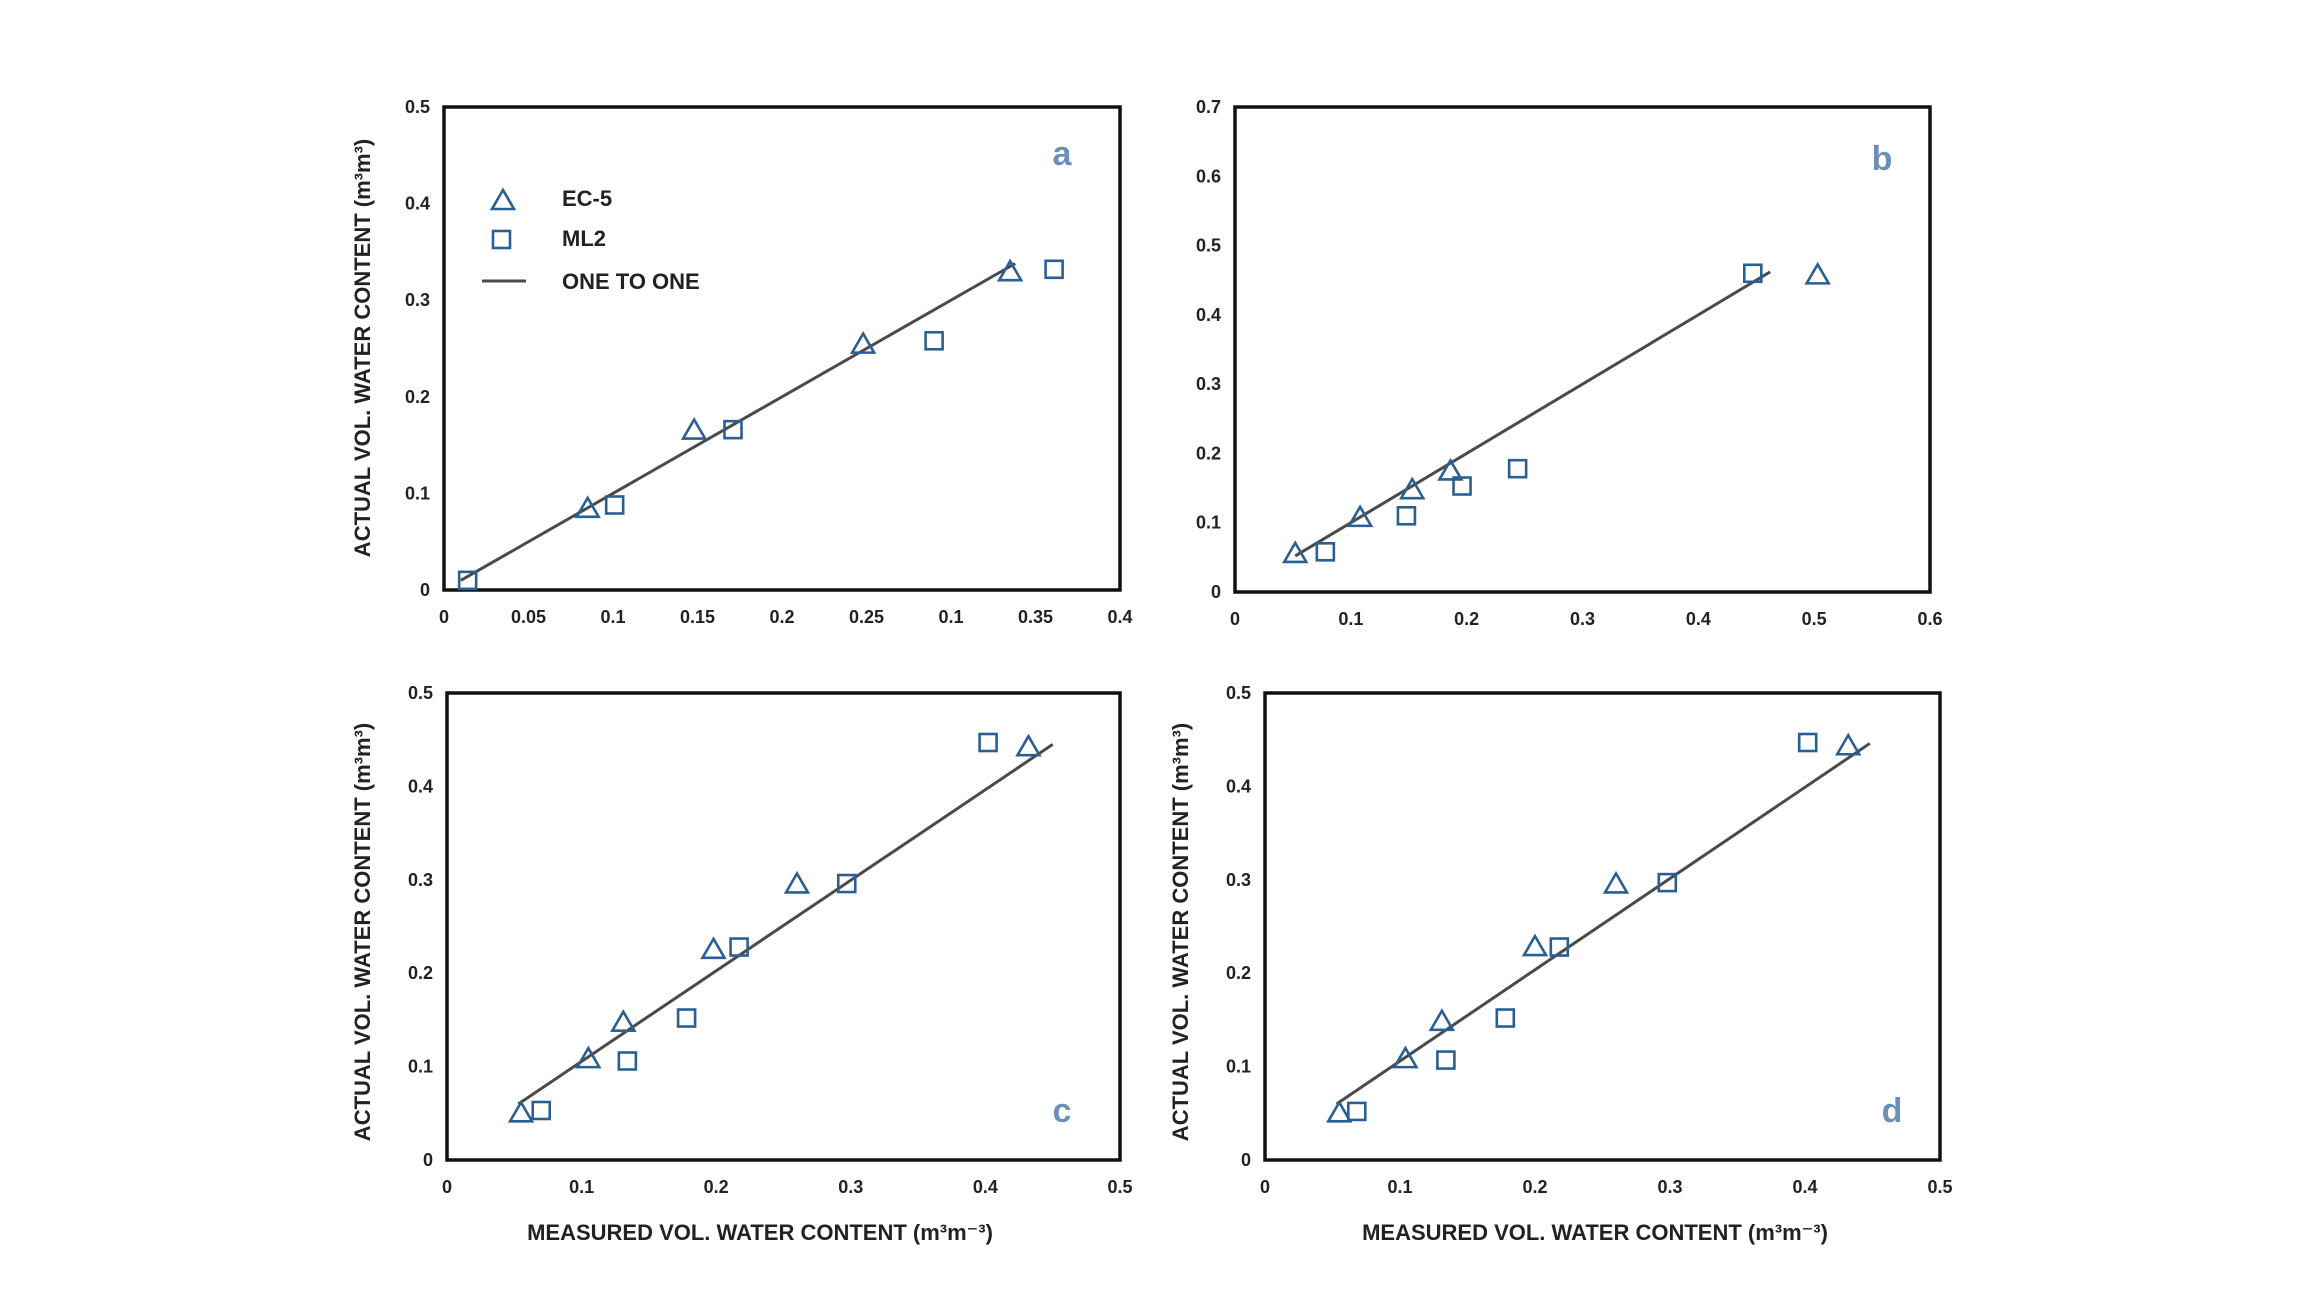  Describe the element at coordinates (591, 281) in the screenshot. I see `legend-item-one-to-one: ONE TO ONE` at that location.